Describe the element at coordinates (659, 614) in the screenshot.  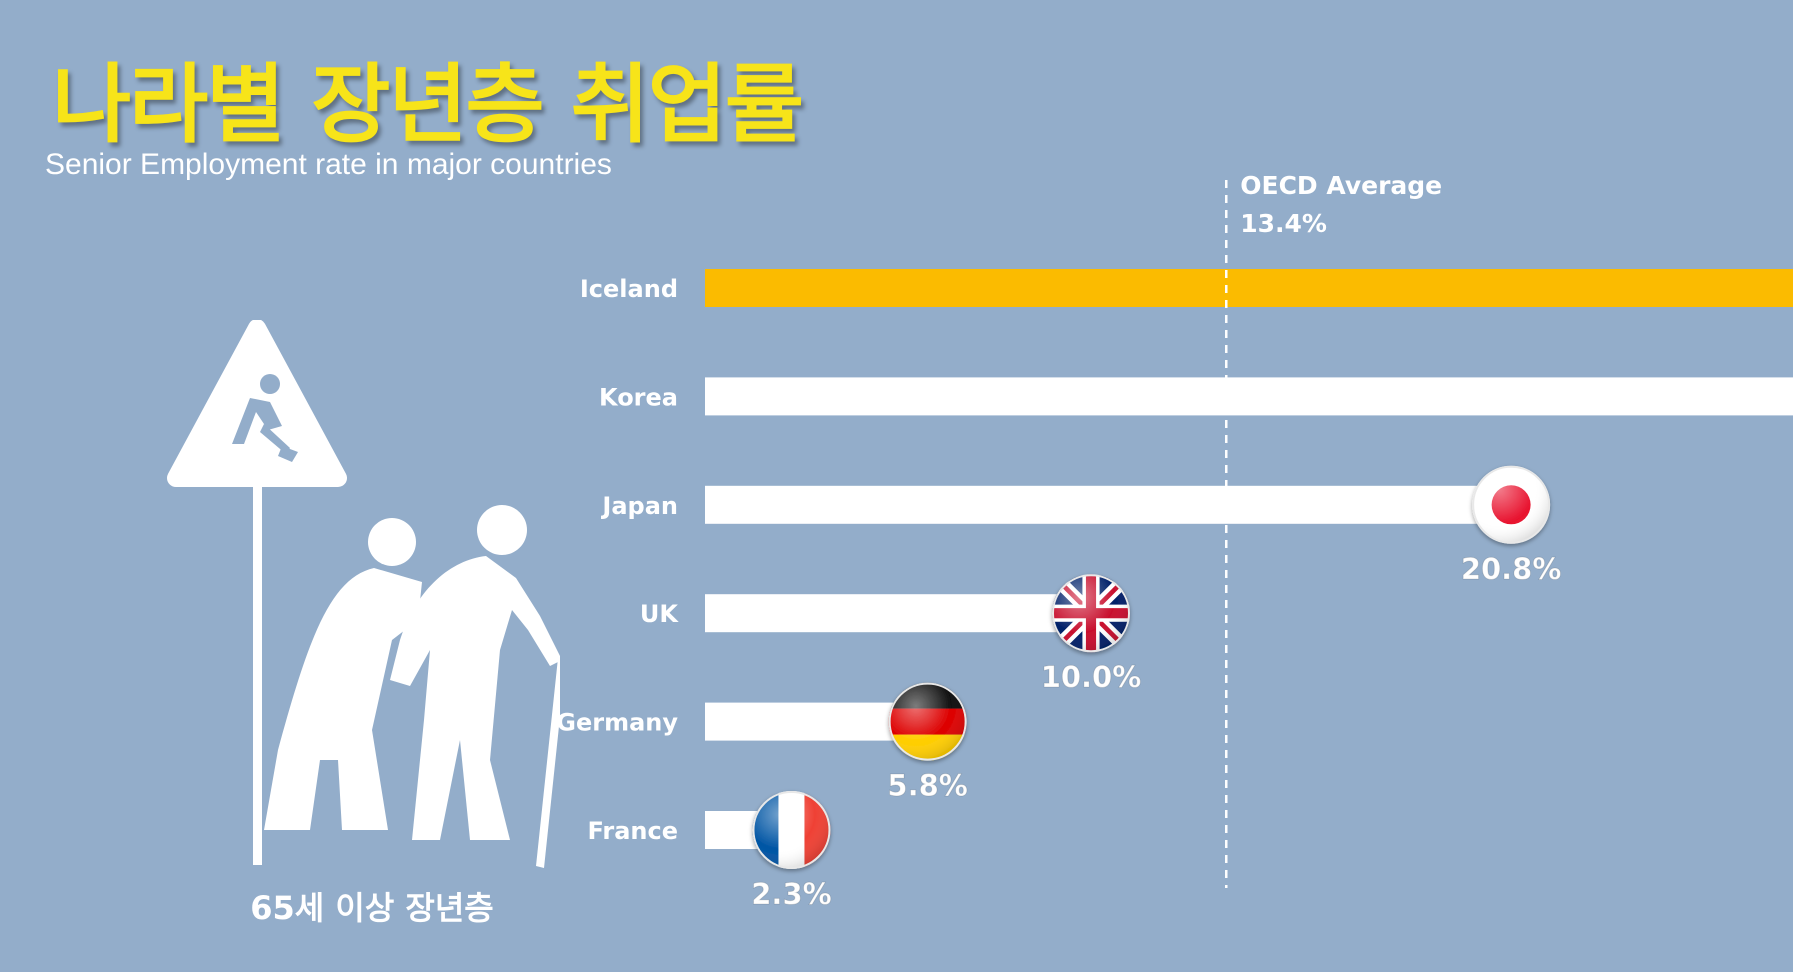
I see `category-label-uk: UK` at that location.